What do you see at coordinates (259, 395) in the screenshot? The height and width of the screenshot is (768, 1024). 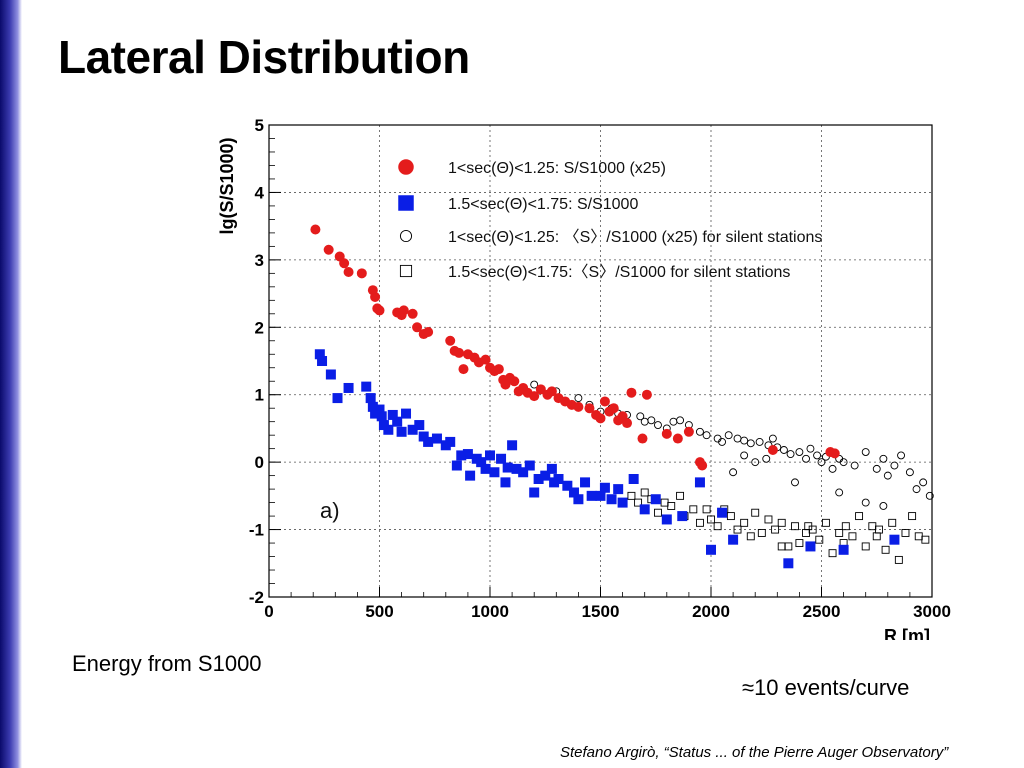 I see `y-tick-label: 1` at bounding box center [259, 395].